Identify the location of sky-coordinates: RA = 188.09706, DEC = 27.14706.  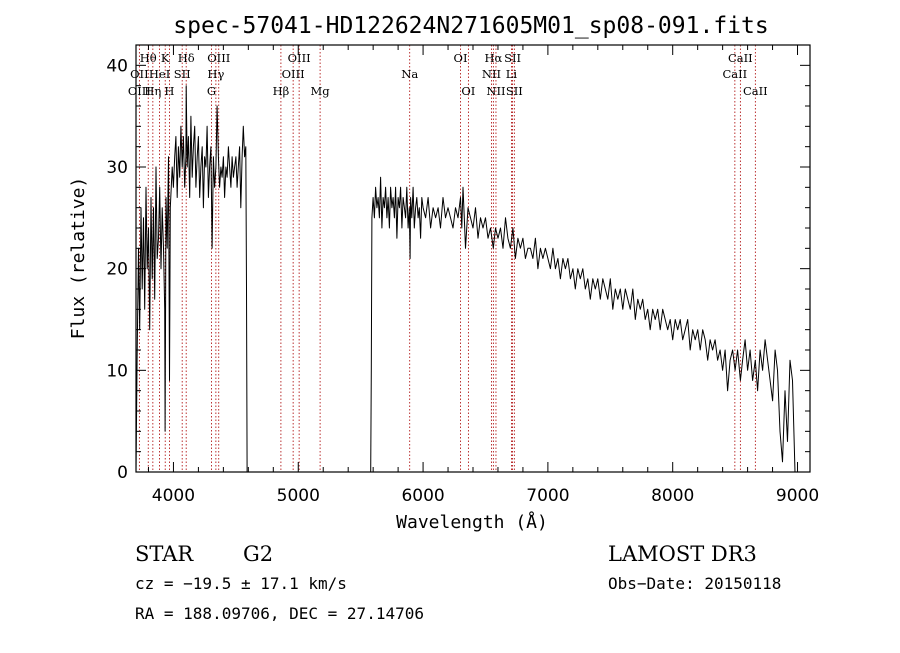
(279, 613).